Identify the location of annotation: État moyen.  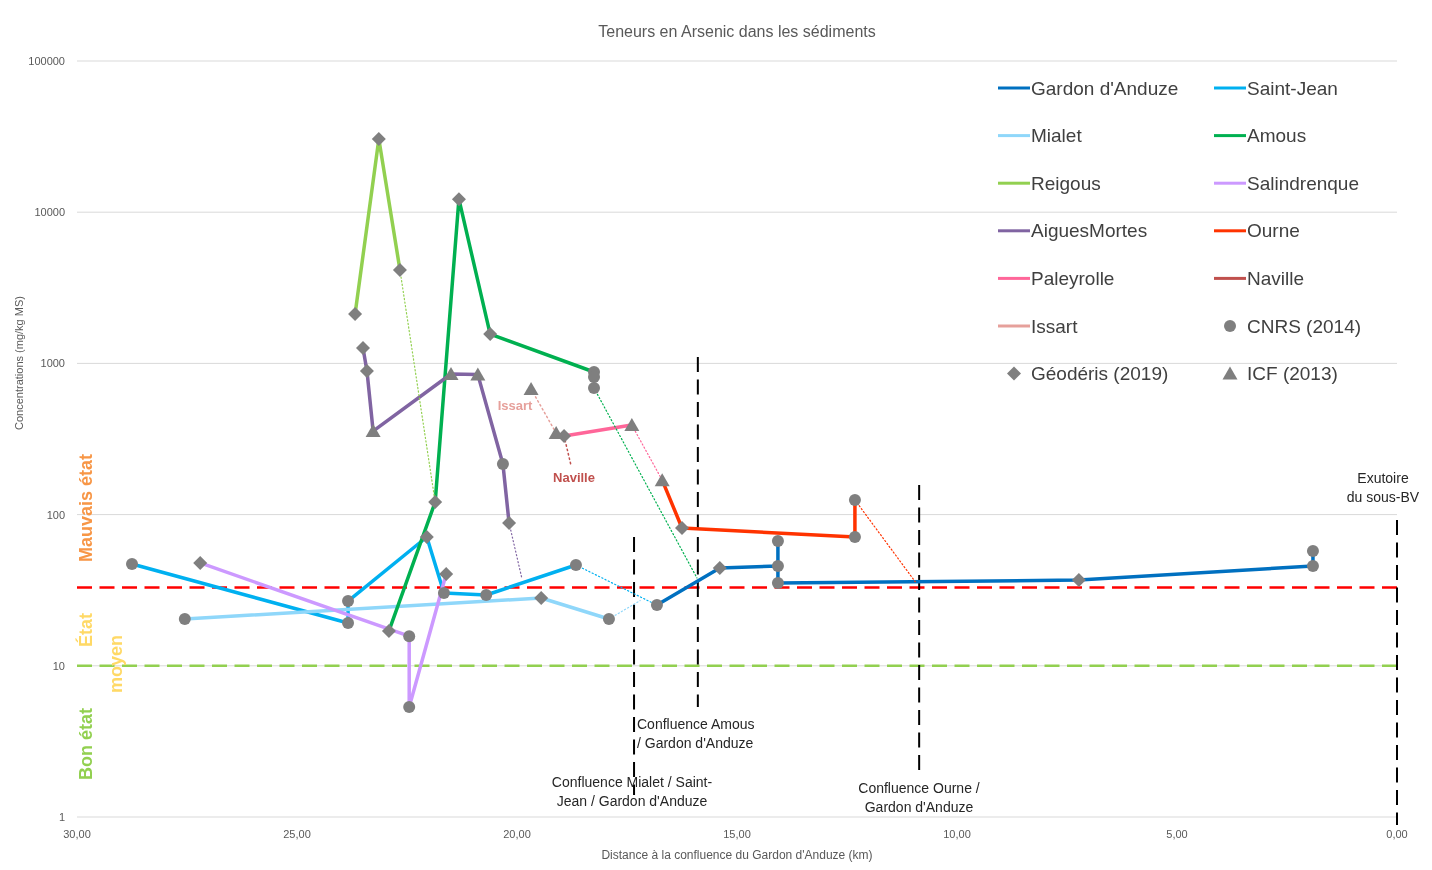
(100, 653).